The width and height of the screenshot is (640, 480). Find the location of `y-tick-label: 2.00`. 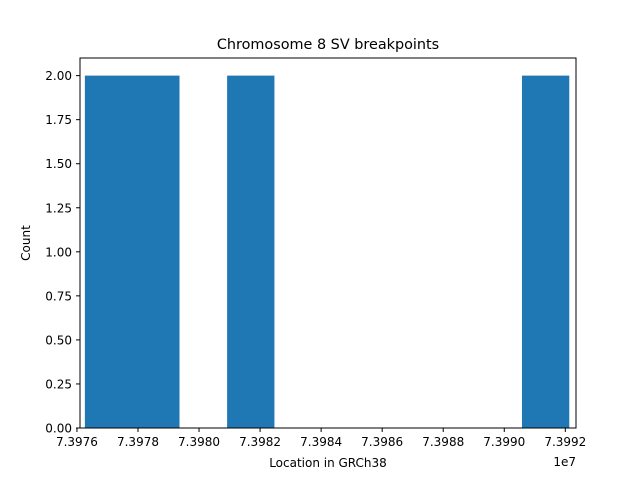

y-tick-label: 2.00 is located at coordinates (58, 76).